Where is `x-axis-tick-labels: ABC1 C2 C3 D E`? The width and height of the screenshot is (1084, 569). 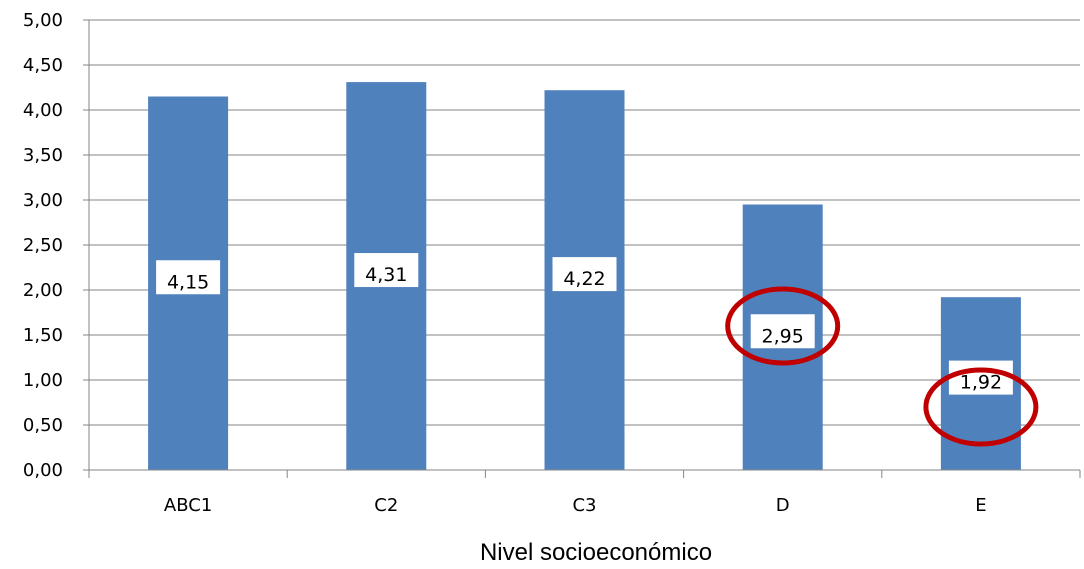 x-axis-tick-labels: ABC1 C2 C3 D E is located at coordinates (575, 505).